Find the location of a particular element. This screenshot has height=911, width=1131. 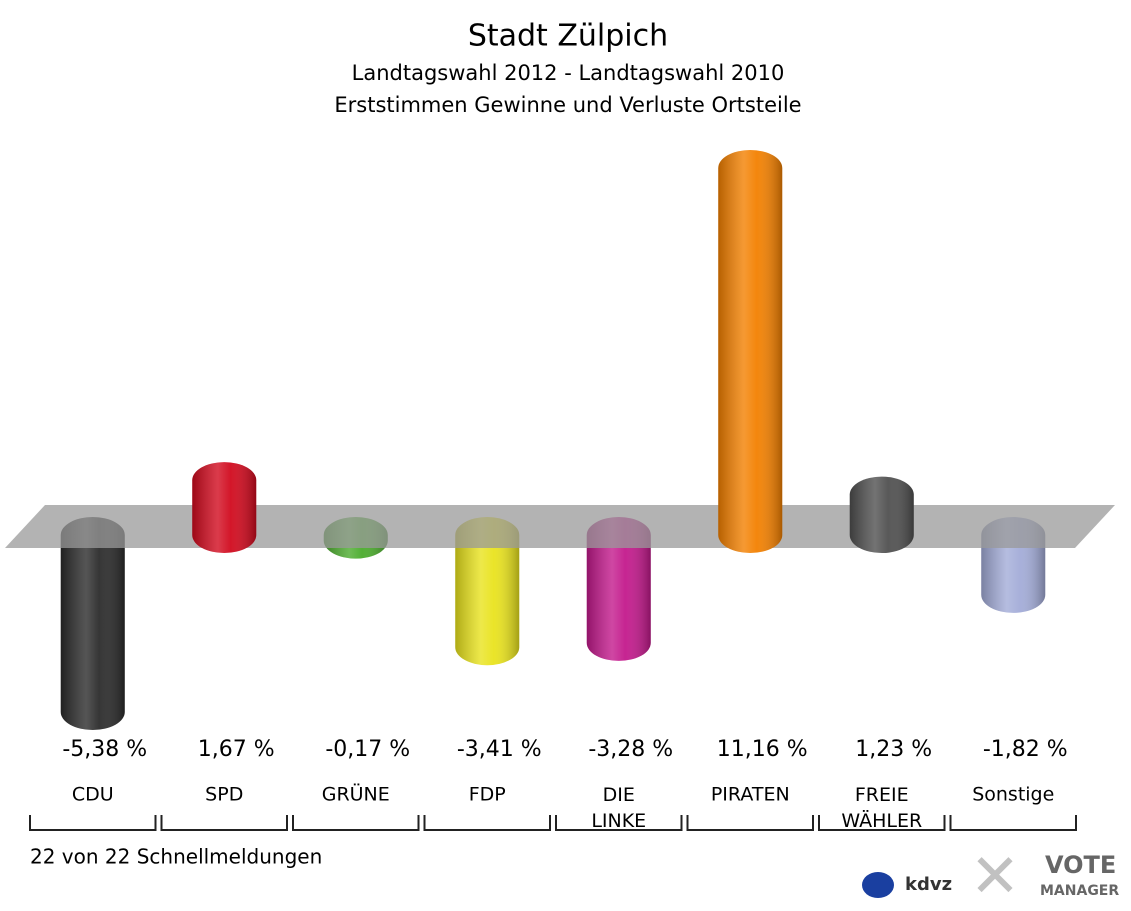

value-label: 1,67 % is located at coordinates (236, 749).